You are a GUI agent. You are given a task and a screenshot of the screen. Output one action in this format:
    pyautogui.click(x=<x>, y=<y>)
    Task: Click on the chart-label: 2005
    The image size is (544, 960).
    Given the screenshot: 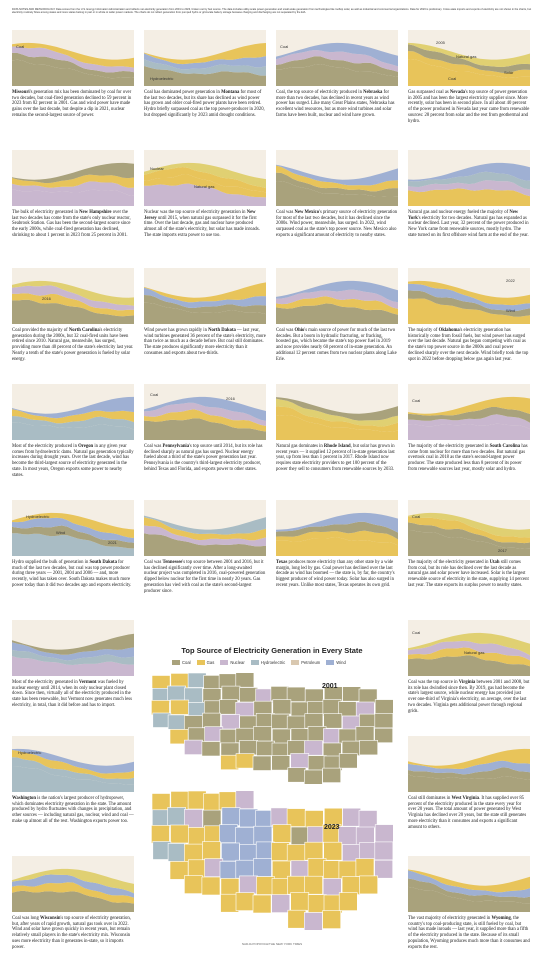 What is the action you would take?
    pyautogui.click(x=440, y=42)
    